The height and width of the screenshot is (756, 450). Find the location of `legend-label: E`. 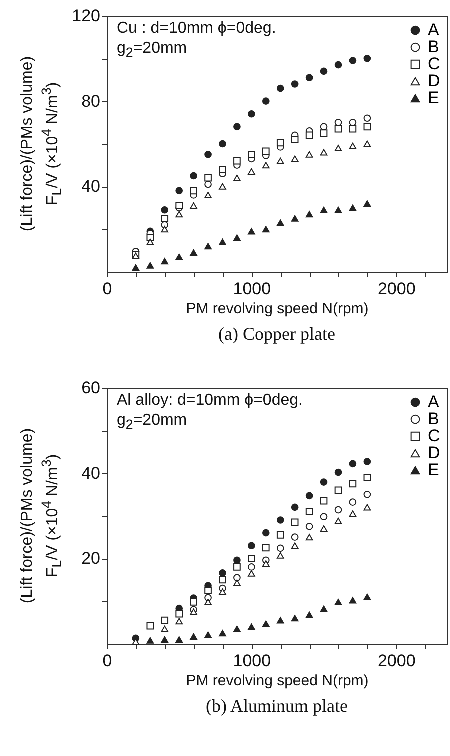

legend-label: E is located at coordinates (434, 470).